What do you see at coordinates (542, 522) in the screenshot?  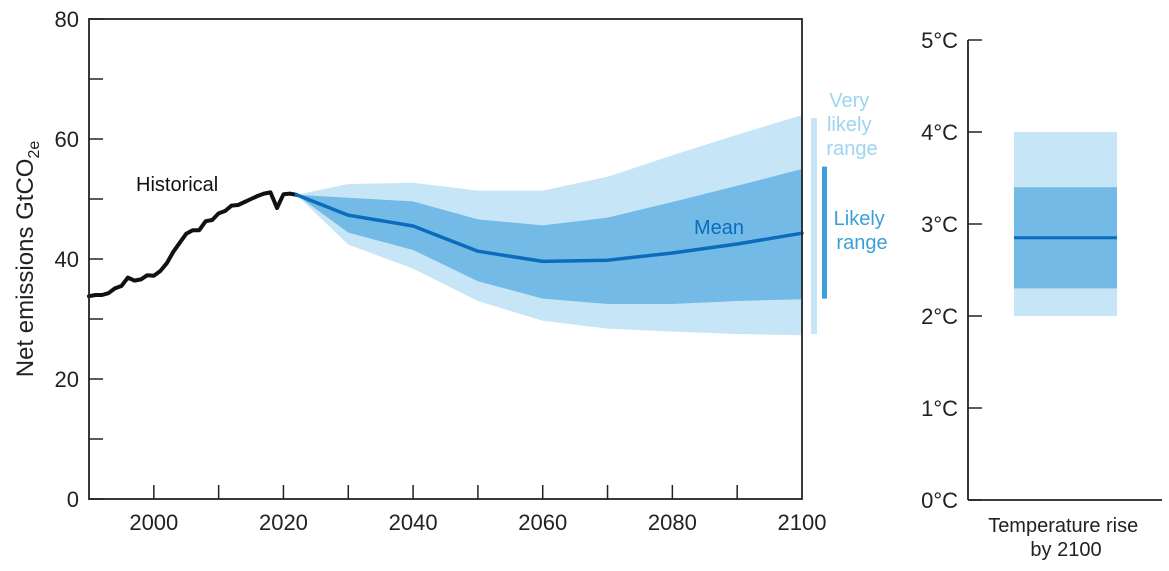 I see `x-tick-label: 2060` at bounding box center [542, 522].